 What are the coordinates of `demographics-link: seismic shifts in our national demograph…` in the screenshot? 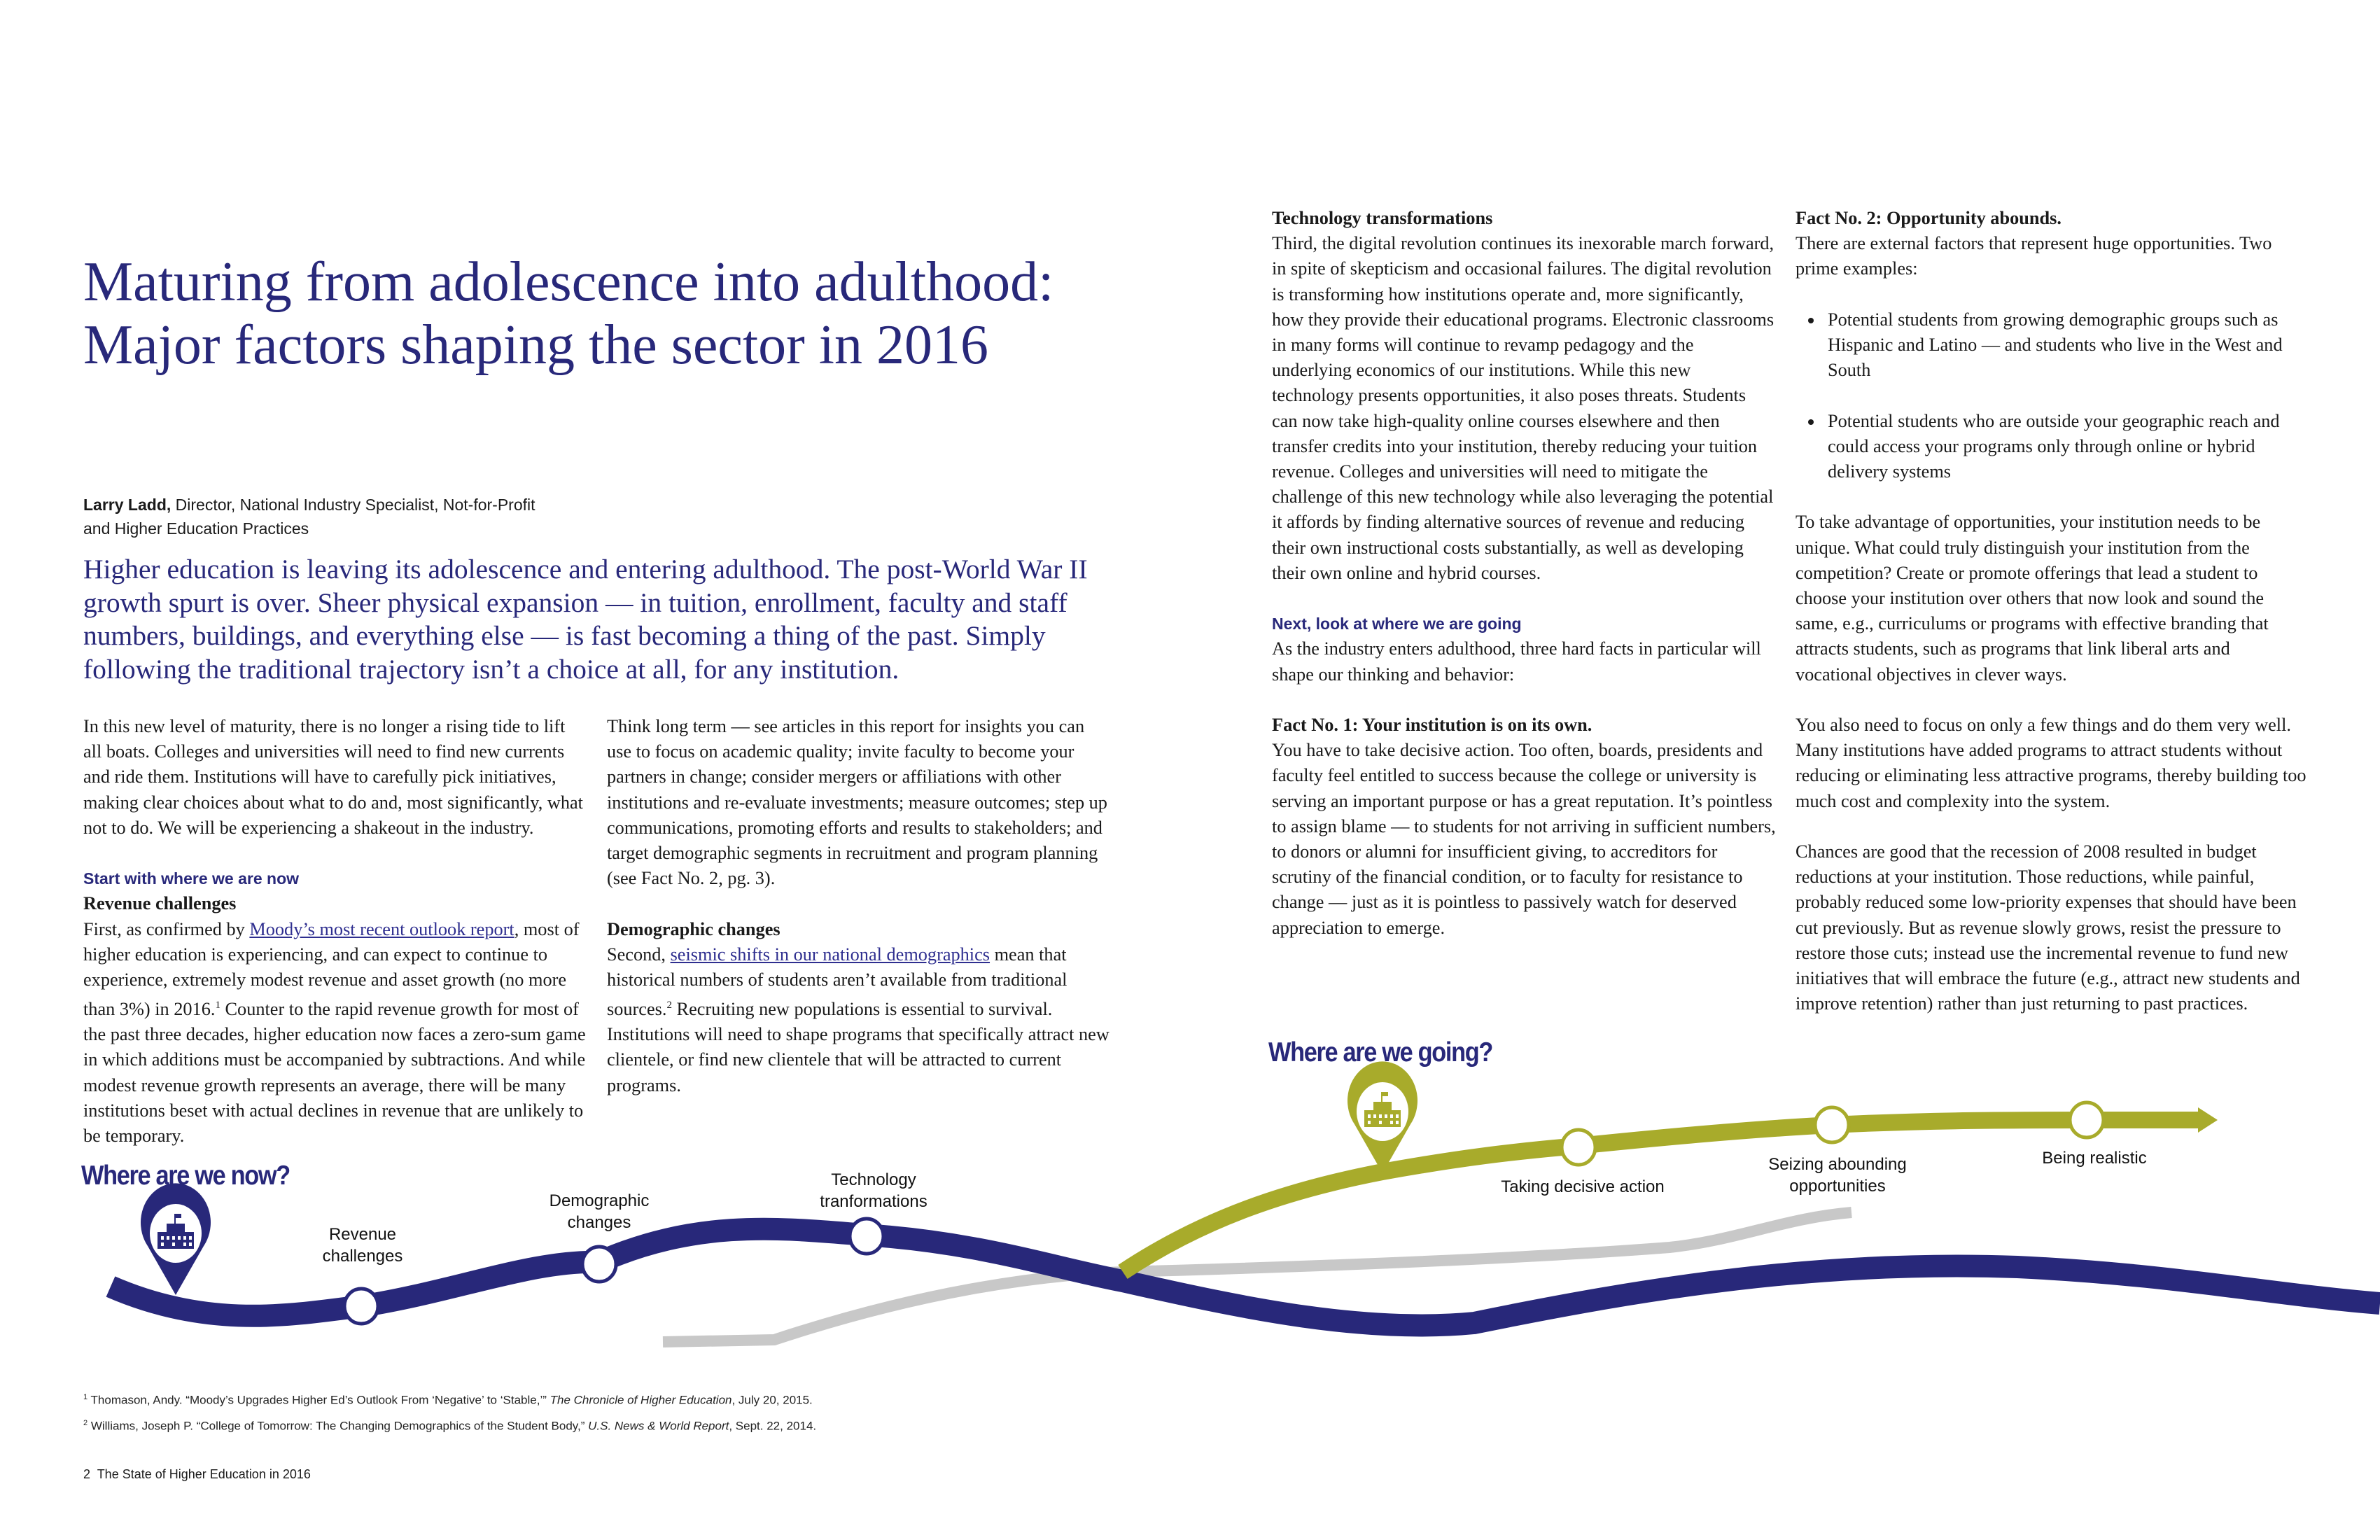 It's located at (830, 954).